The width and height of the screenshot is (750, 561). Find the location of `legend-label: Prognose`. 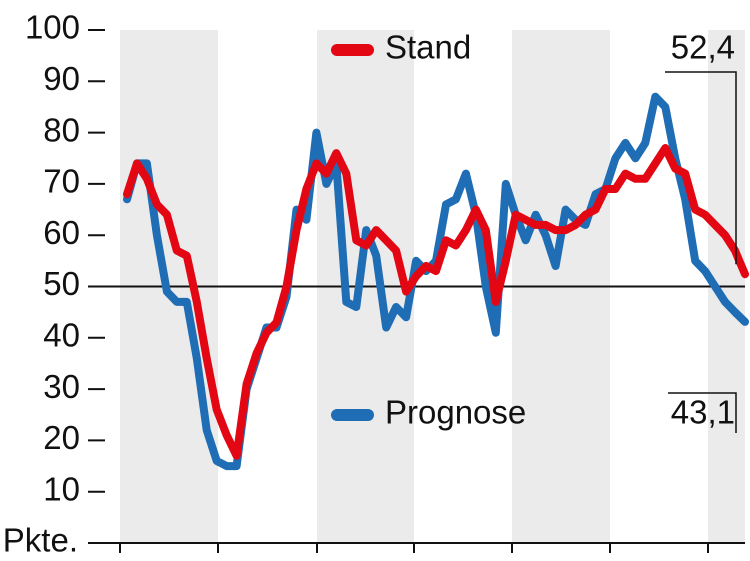

legend-label: Prognose is located at coordinates (455, 412).